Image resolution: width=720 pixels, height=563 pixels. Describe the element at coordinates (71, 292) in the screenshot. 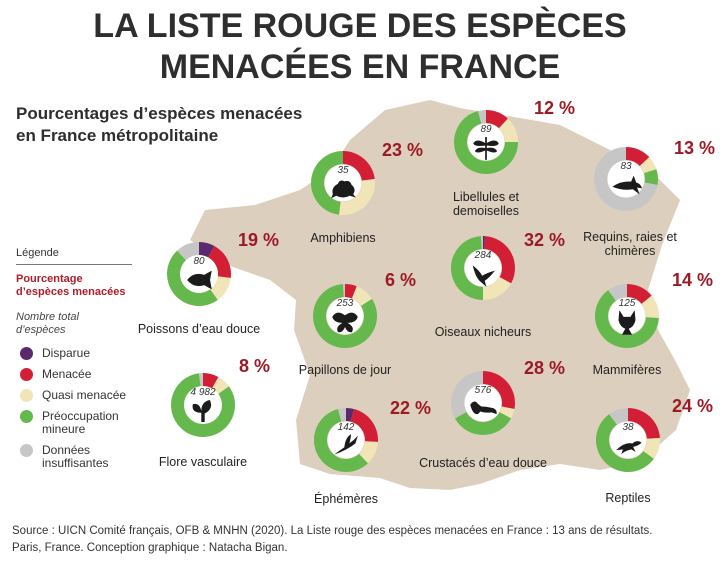

I see `legend-pct-line-2: d’espèces menacées` at that location.